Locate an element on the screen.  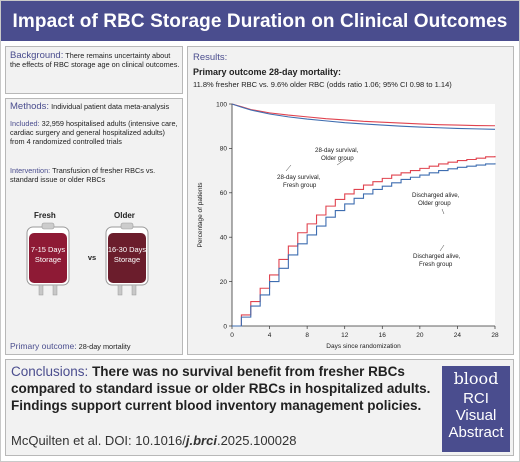
blood-bags-illustration: 7-15 Days Storage vs 16-30 Days Storage is located at coordinates (87, 259).